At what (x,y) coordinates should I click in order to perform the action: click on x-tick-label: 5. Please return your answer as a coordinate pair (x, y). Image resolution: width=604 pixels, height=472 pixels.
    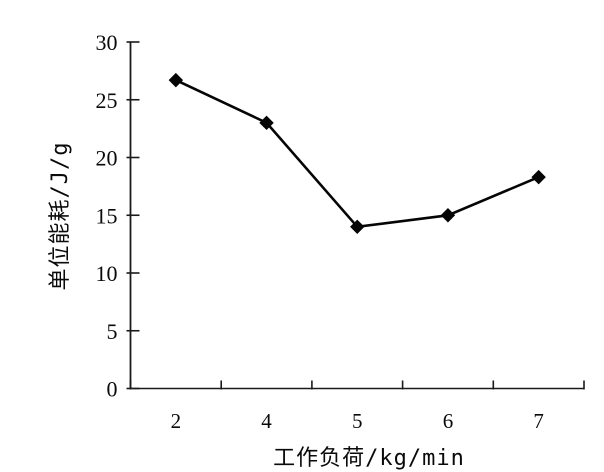
    Looking at the image, I should click on (357, 421).